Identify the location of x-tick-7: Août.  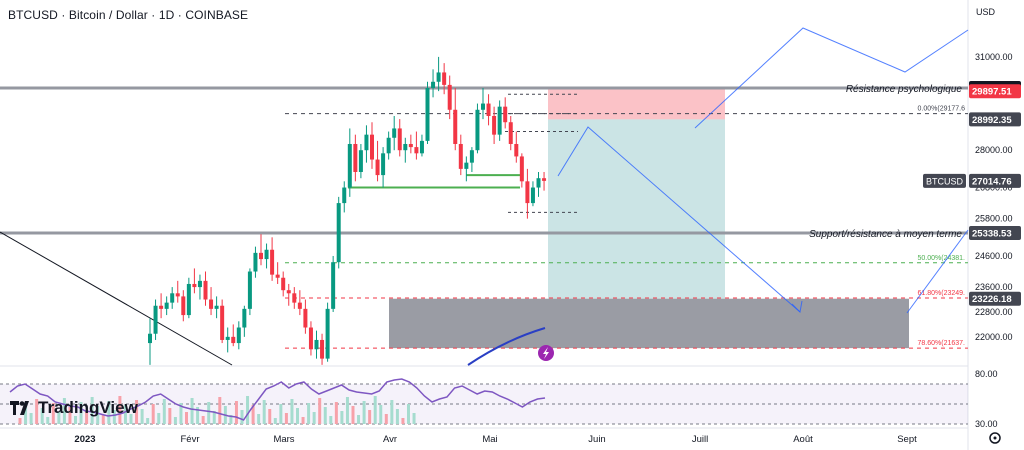
(803, 439).